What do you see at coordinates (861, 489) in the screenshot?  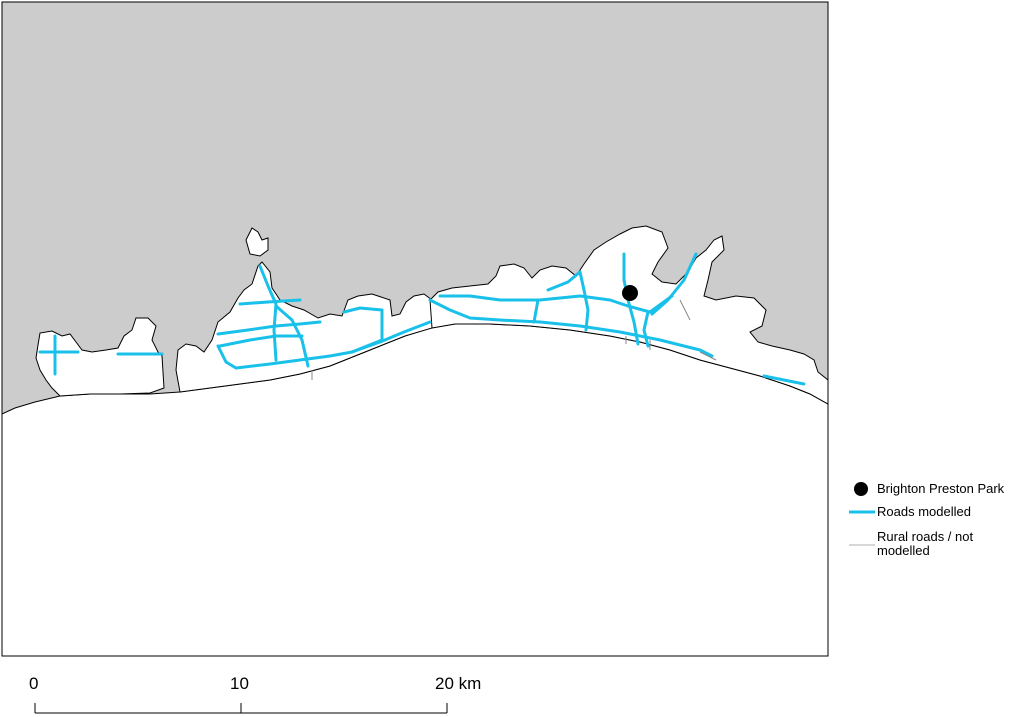 I see `legend-site-icon` at bounding box center [861, 489].